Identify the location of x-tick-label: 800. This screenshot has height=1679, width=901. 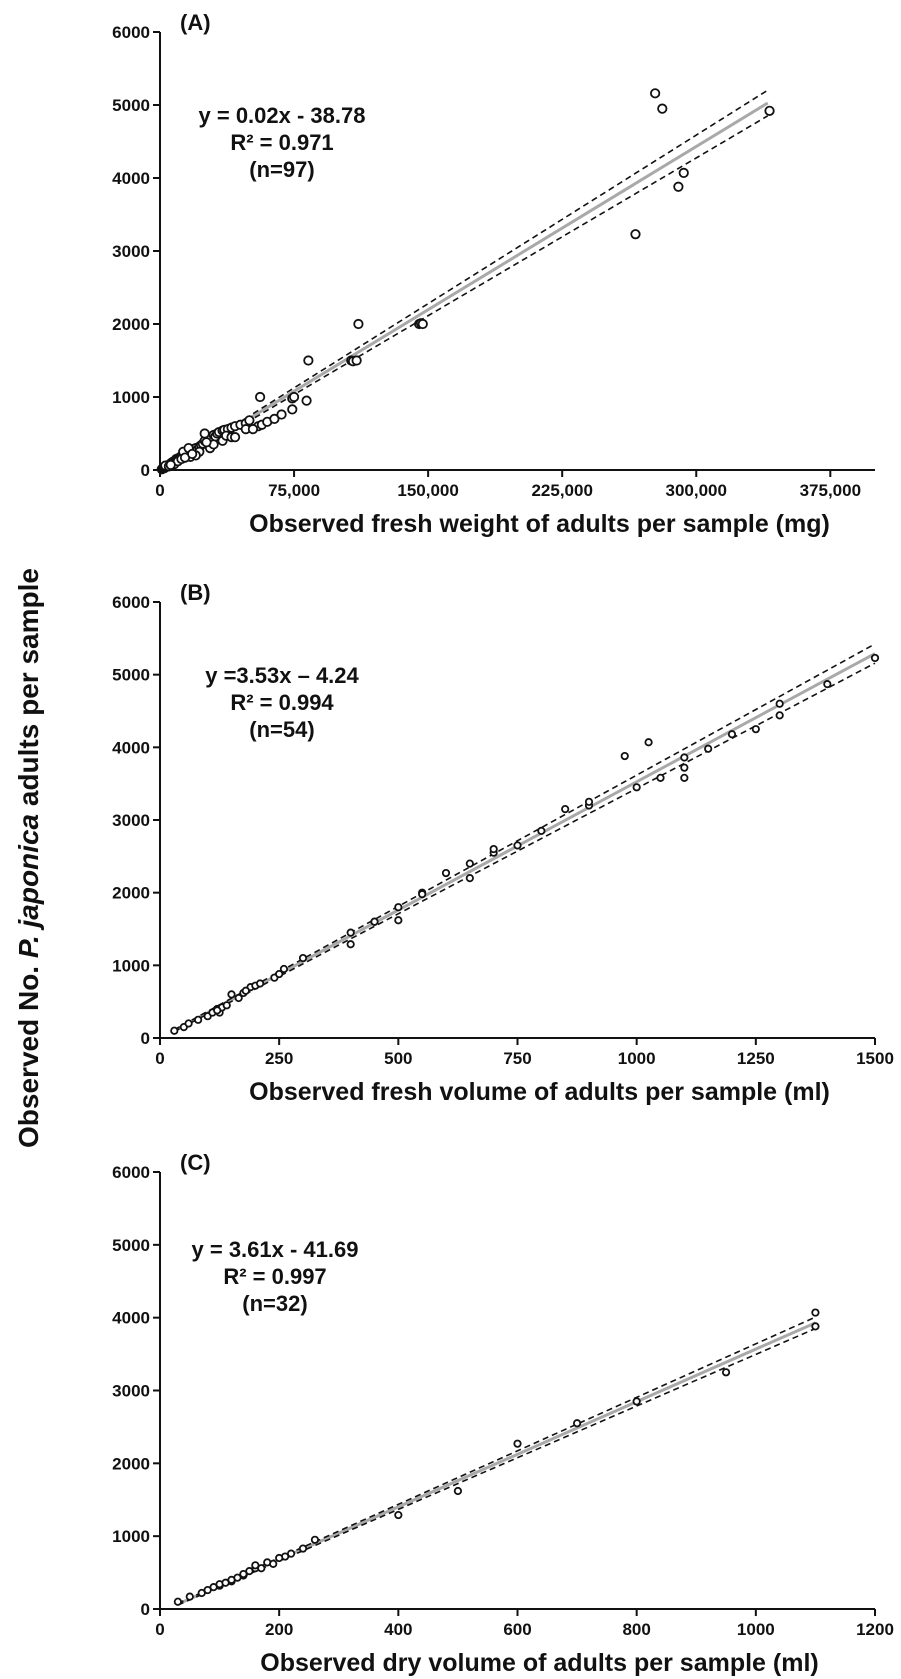
(636, 1629).